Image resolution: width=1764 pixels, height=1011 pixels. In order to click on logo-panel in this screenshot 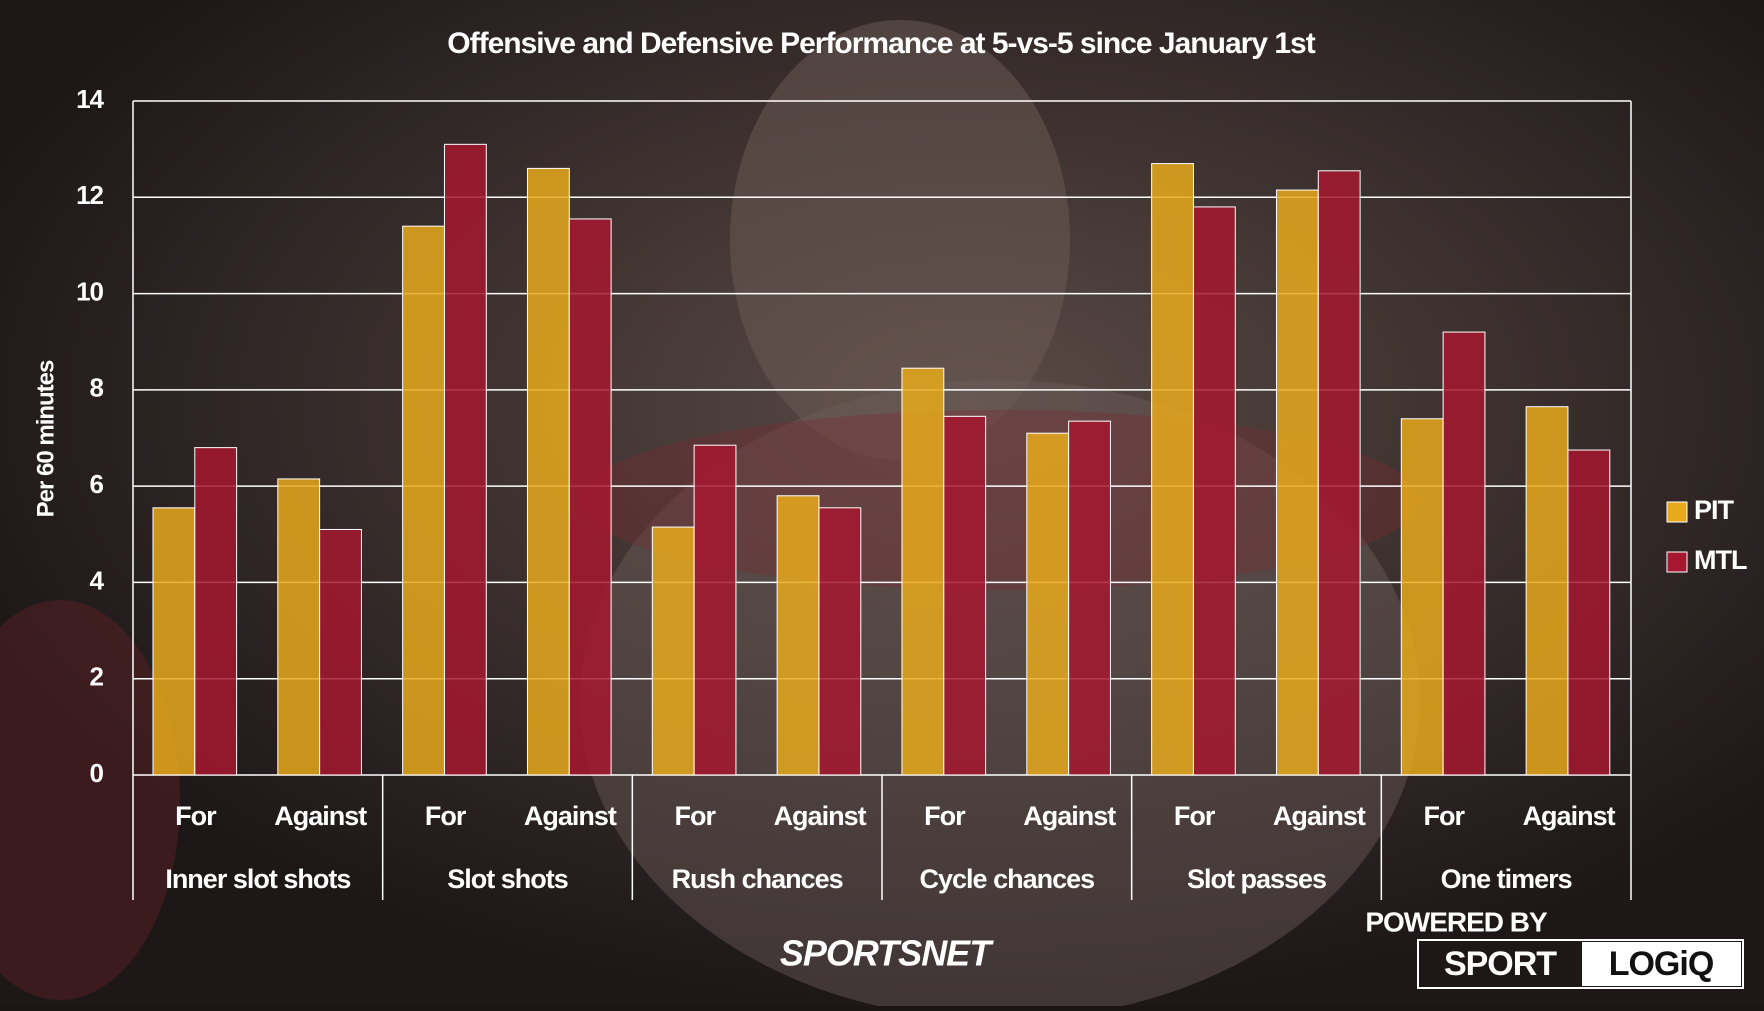, I will do `click(1661, 964)`.